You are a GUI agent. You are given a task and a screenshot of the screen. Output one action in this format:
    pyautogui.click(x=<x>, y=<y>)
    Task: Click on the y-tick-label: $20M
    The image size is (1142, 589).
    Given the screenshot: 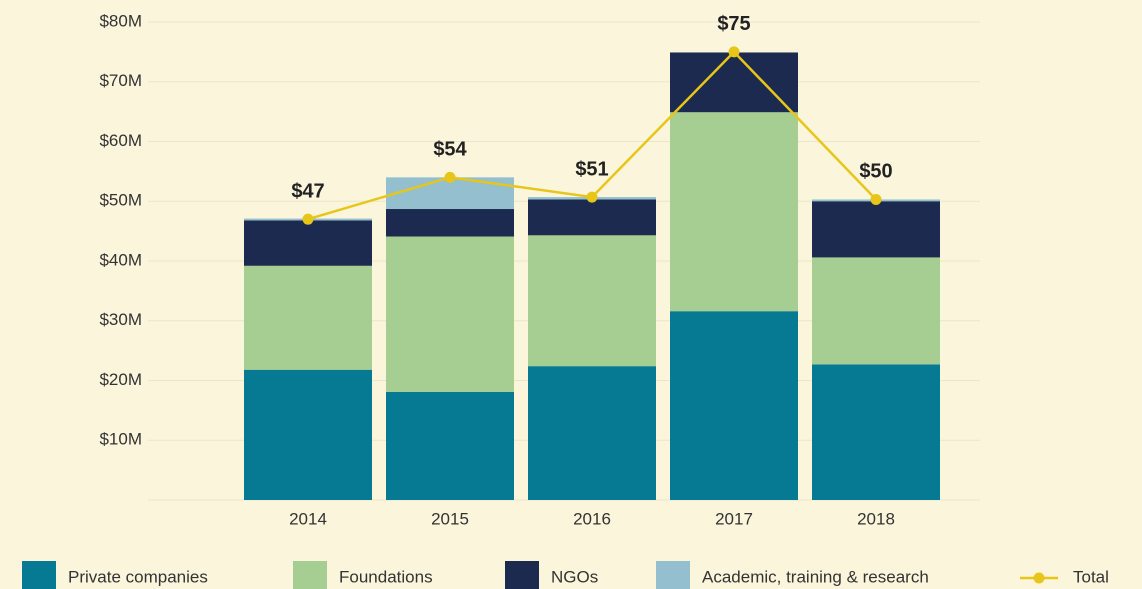 What is the action you would take?
    pyautogui.click(x=120, y=379)
    